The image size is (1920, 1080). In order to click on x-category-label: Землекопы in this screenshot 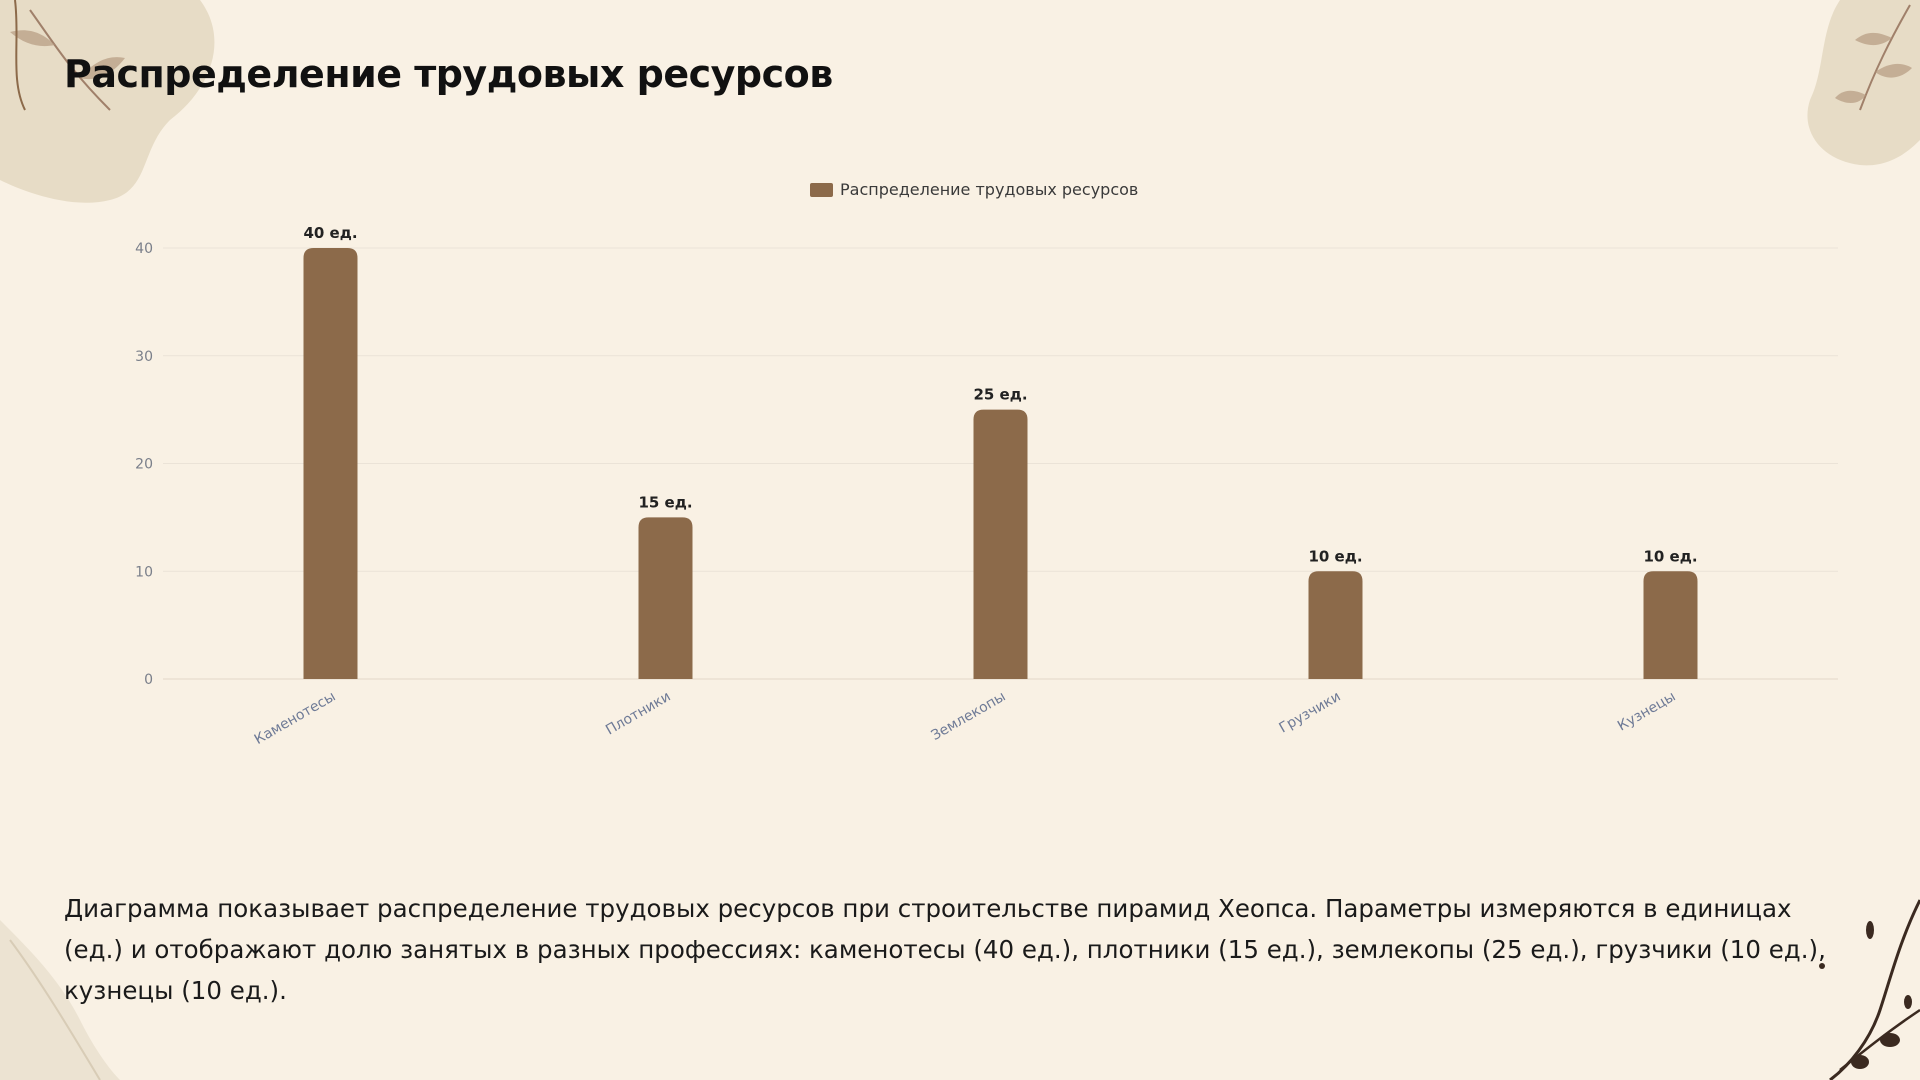, I will do `click(969, 716)`.